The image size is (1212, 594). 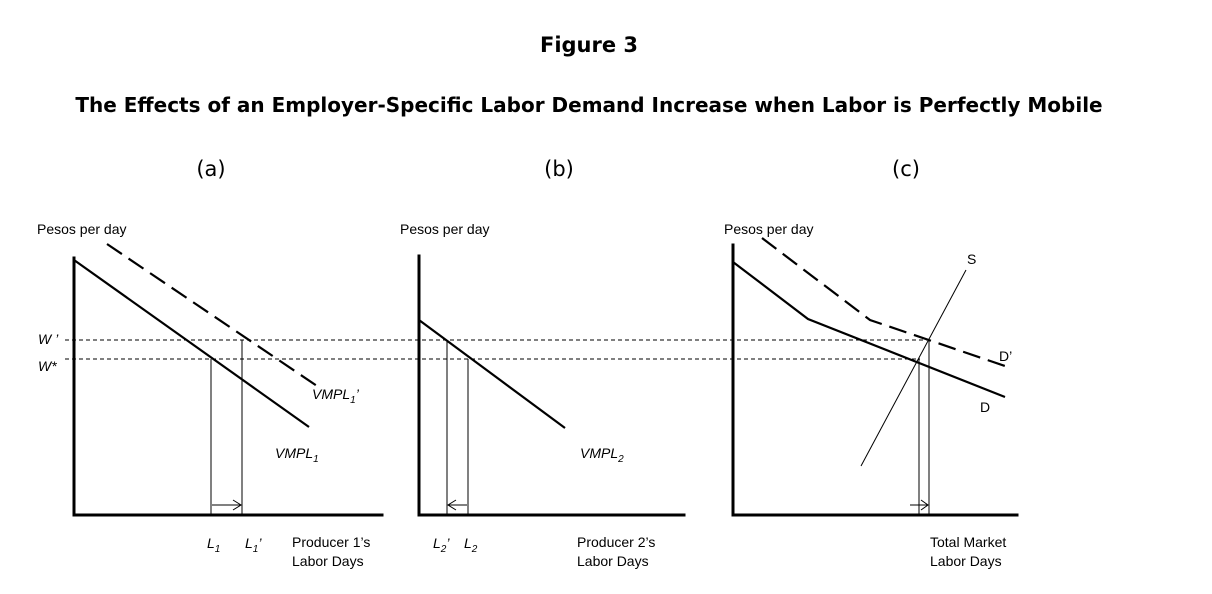 I want to click on panel-b-l2-prime-label: L2’, so click(x=441, y=545).